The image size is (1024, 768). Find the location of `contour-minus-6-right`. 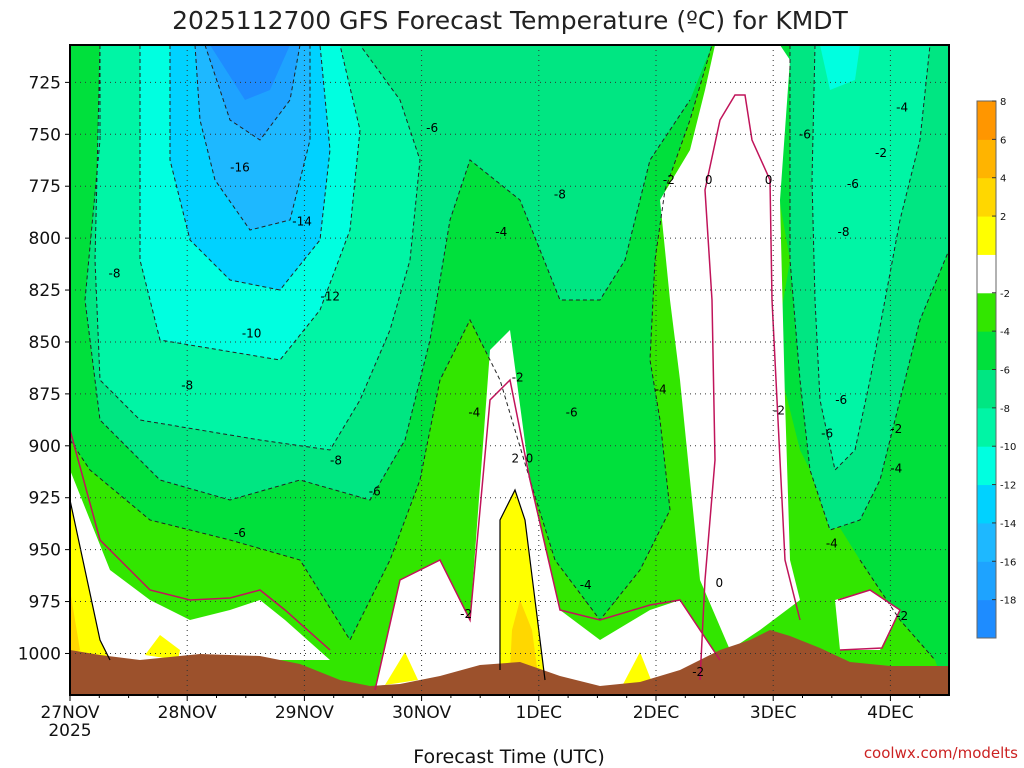

contour-minus-6-right is located at coordinates (869, 288).